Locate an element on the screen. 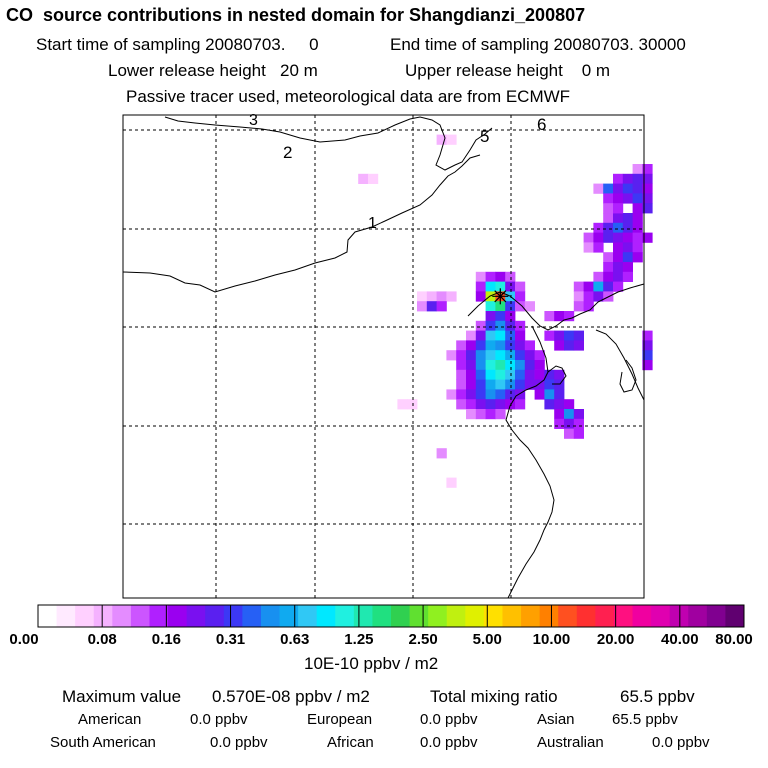 The height and width of the screenshot is (768, 768). australian-value: 0.0 ppbv is located at coordinates (681, 742).